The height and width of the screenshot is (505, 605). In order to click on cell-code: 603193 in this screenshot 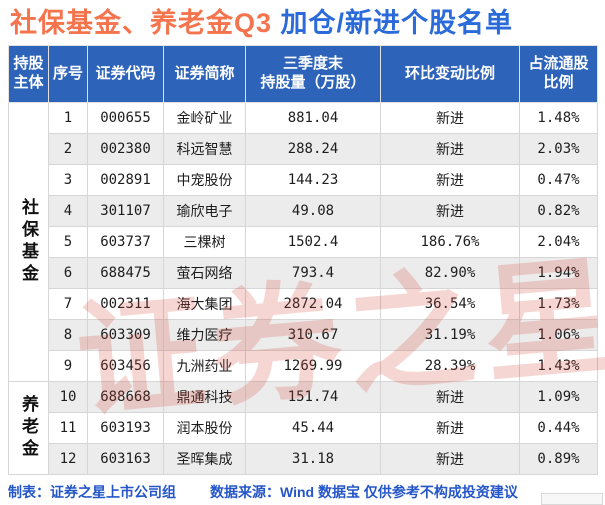, I will do `click(125, 428)`.